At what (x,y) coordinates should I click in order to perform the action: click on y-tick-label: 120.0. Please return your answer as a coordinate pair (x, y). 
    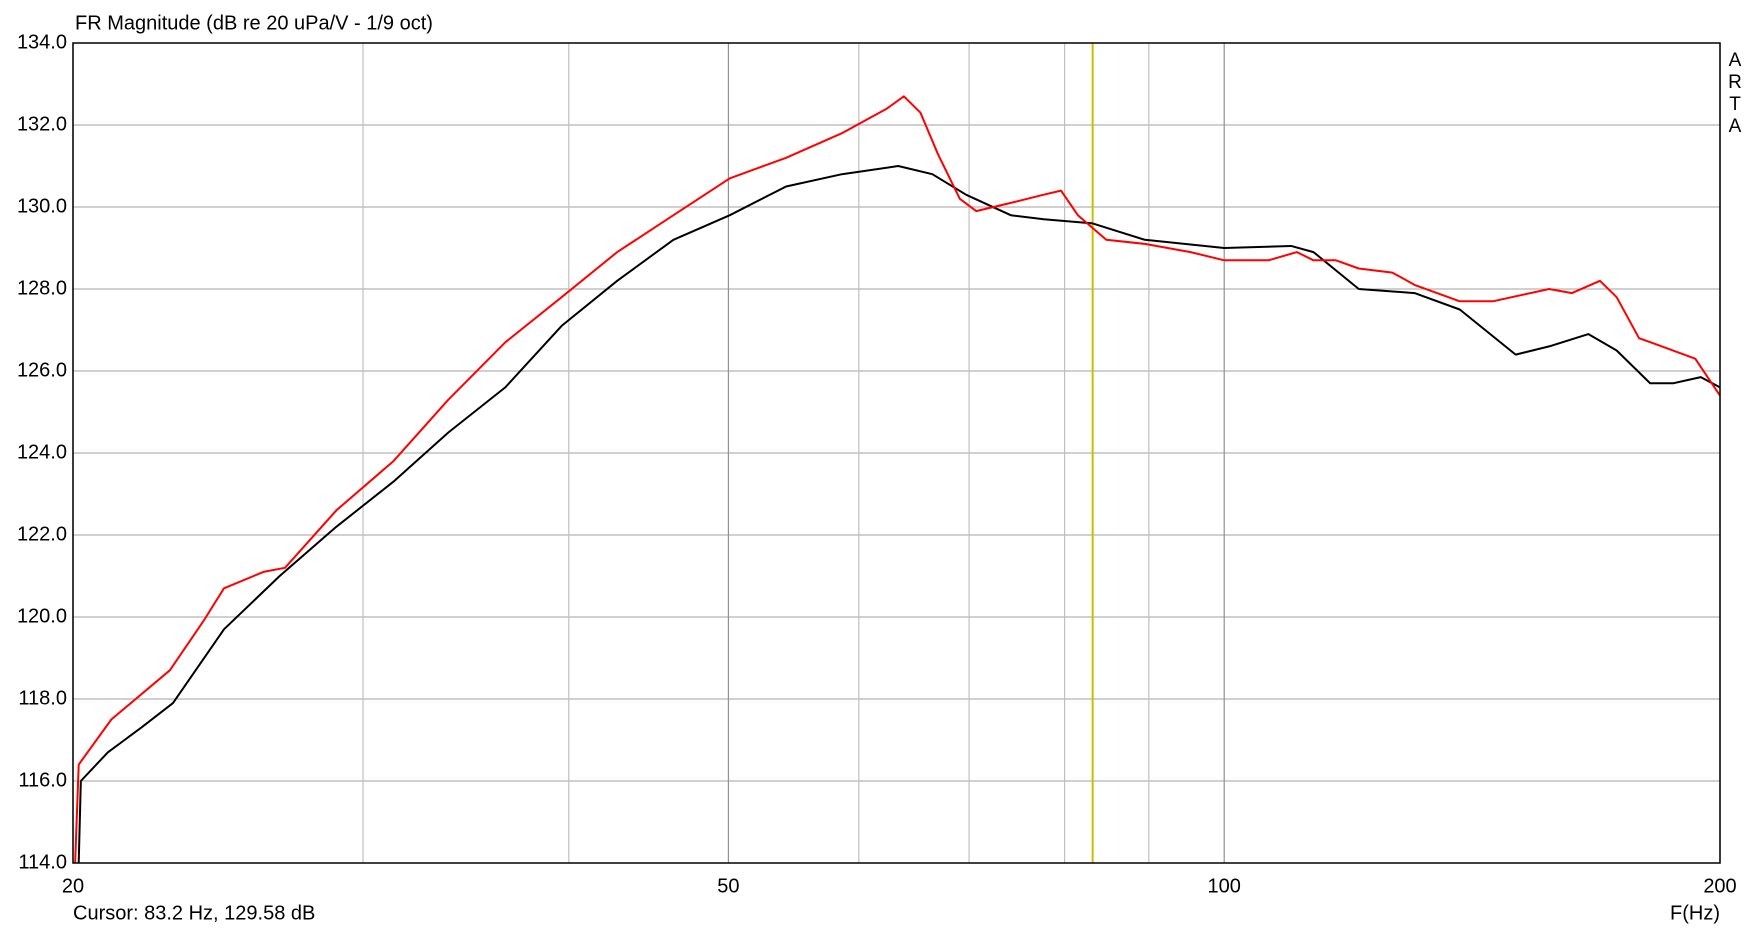
    Looking at the image, I should click on (42, 616).